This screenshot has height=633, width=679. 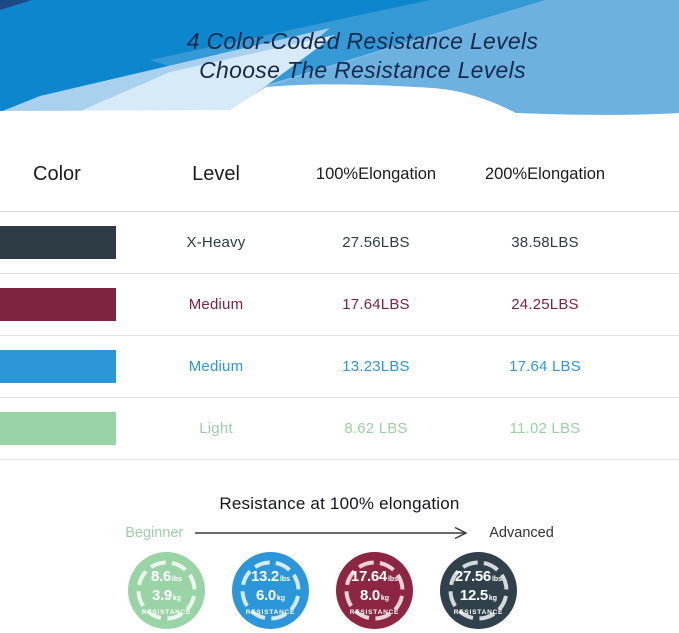 What do you see at coordinates (376, 366) in the screenshot?
I see `elongation-100-cell: 13.23LBS` at bounding box center [376, 366].